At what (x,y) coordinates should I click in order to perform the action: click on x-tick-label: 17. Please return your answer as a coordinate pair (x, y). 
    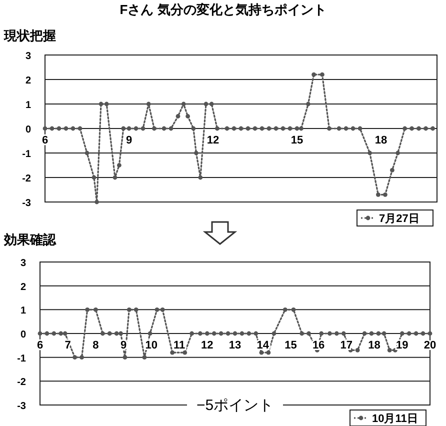
    Looking at the image, I should click on (346, 346).